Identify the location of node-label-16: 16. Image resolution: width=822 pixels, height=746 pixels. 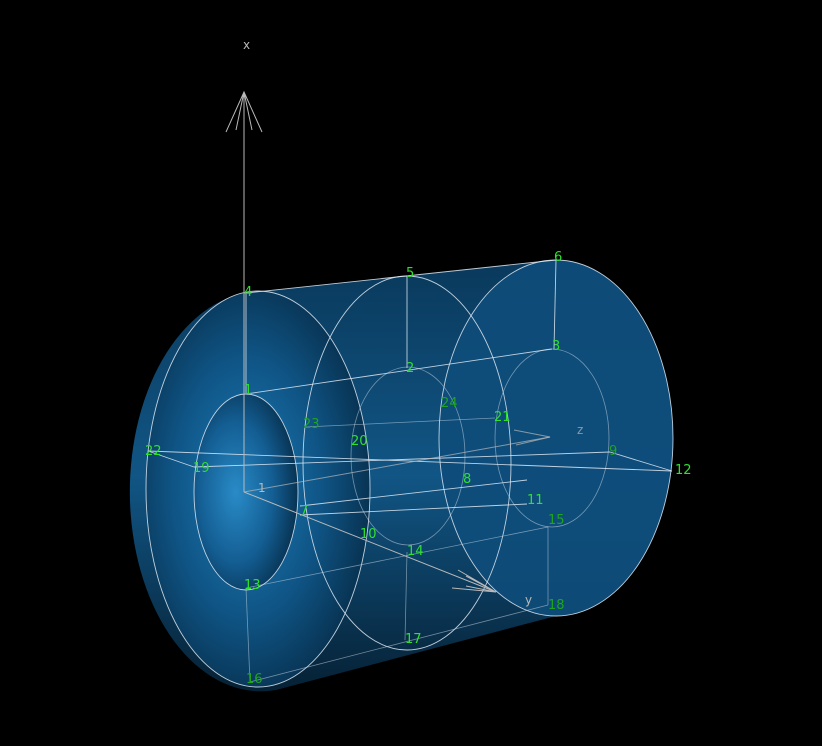
(254, 679).